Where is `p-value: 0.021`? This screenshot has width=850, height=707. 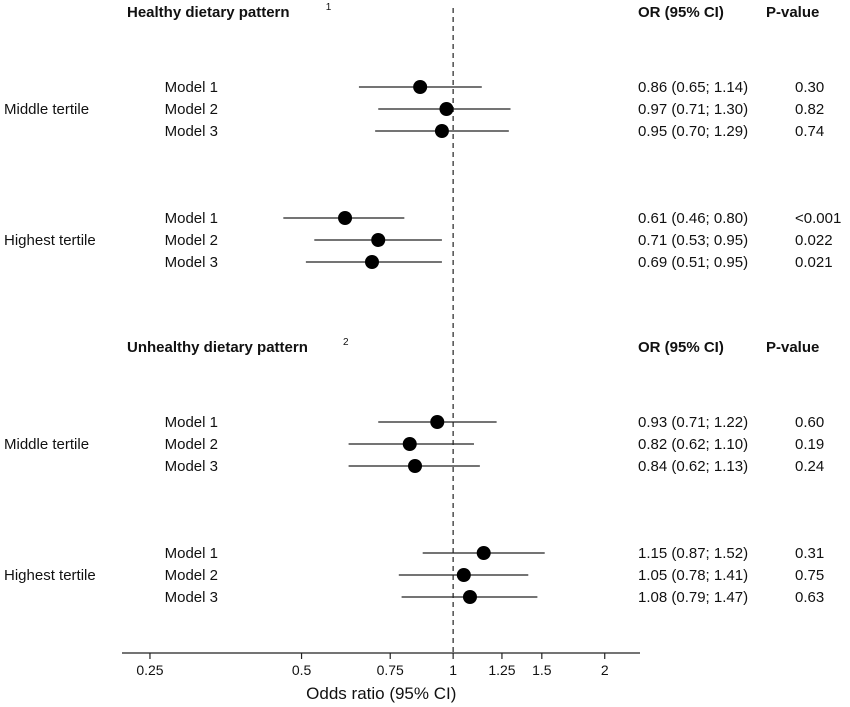
p-value: 0.021 is located at coordinates (814, 262).